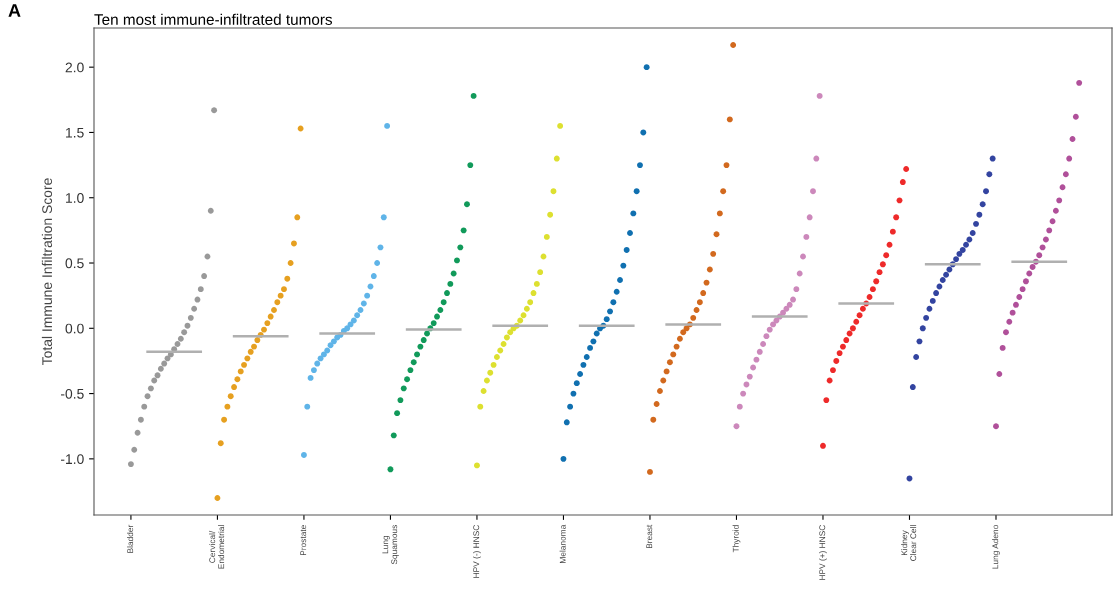 This screenshot has width=1115, height=616. What do you see at coordinates (130, 538) in the screenshot?
I see `x-tick-label: Bladder` at bounding box center [130, 538].